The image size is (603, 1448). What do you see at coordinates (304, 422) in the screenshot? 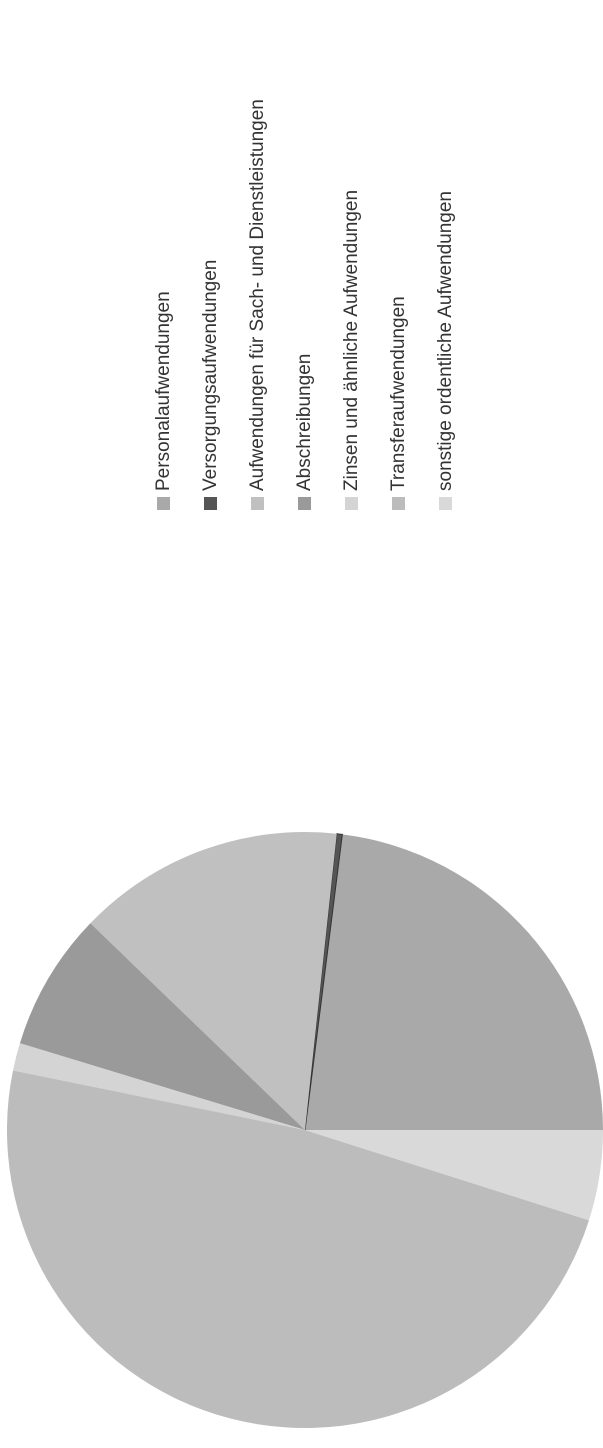
I see `legend-label: Abschreibungen` at bounding box center [304, 422].